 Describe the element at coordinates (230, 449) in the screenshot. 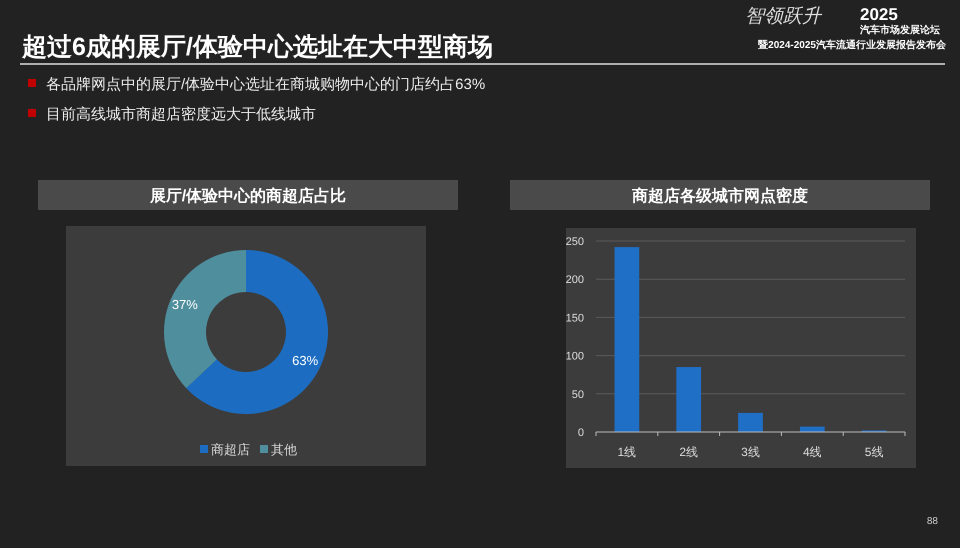

I see `legend-label: 商超店` at that location.